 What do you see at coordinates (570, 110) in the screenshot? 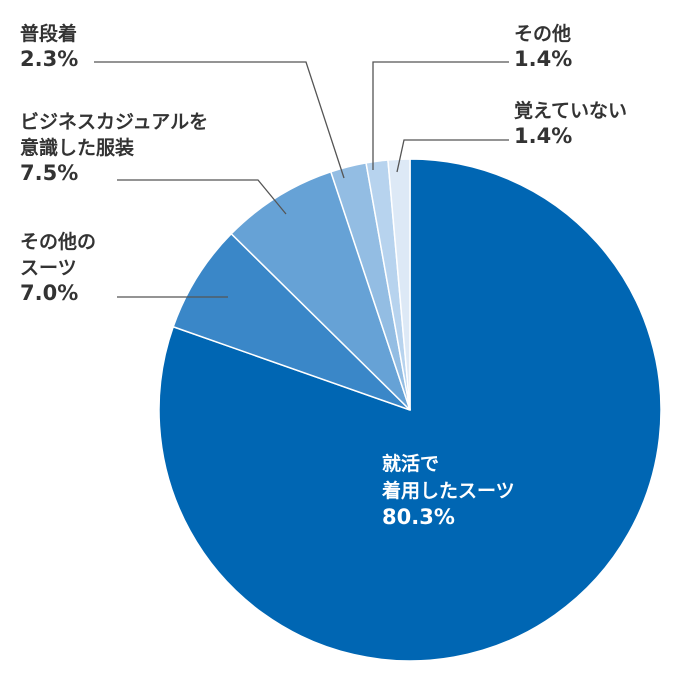
I see `slice-label-5-line-0: 覚えていない` at bounding box center [570, 110].